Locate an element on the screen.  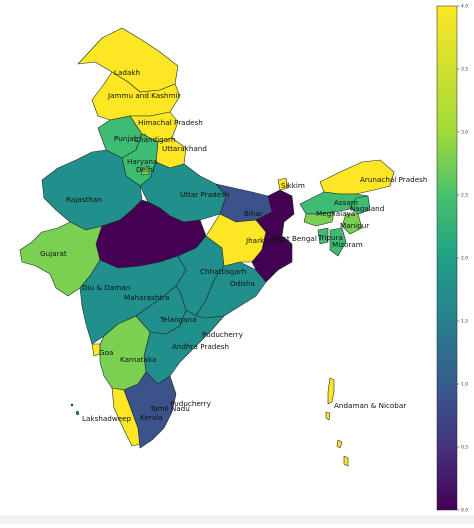
label-himachal-pradesh: Himachal Pradesh is located at coordinates (170, 122).